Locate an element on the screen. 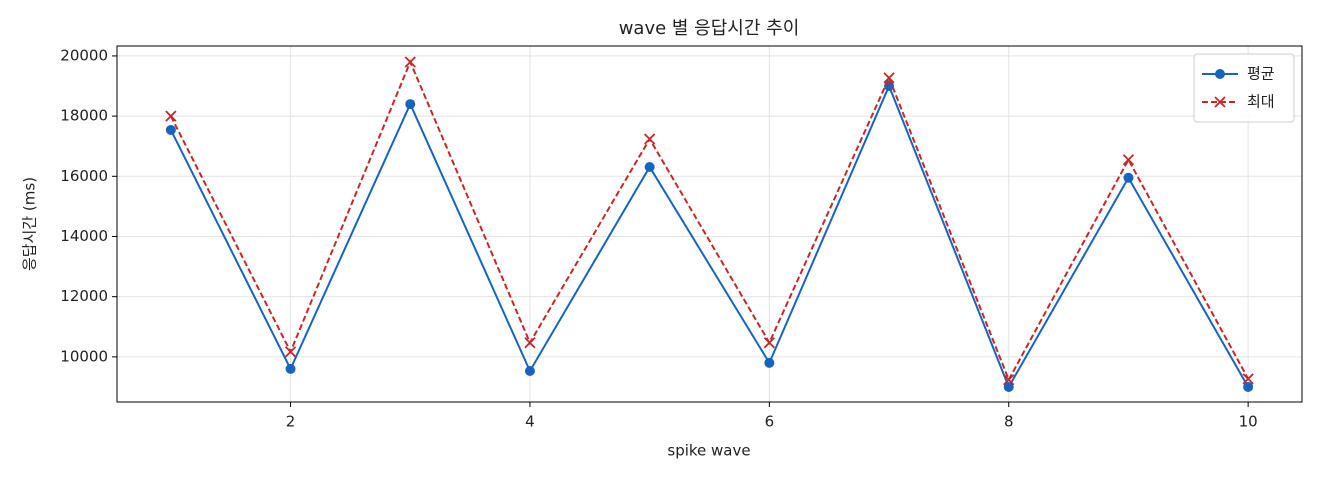 The width and height of the screenshot is (1320, 480). legend-label: 평균 is located at coordinates (1261, 74).